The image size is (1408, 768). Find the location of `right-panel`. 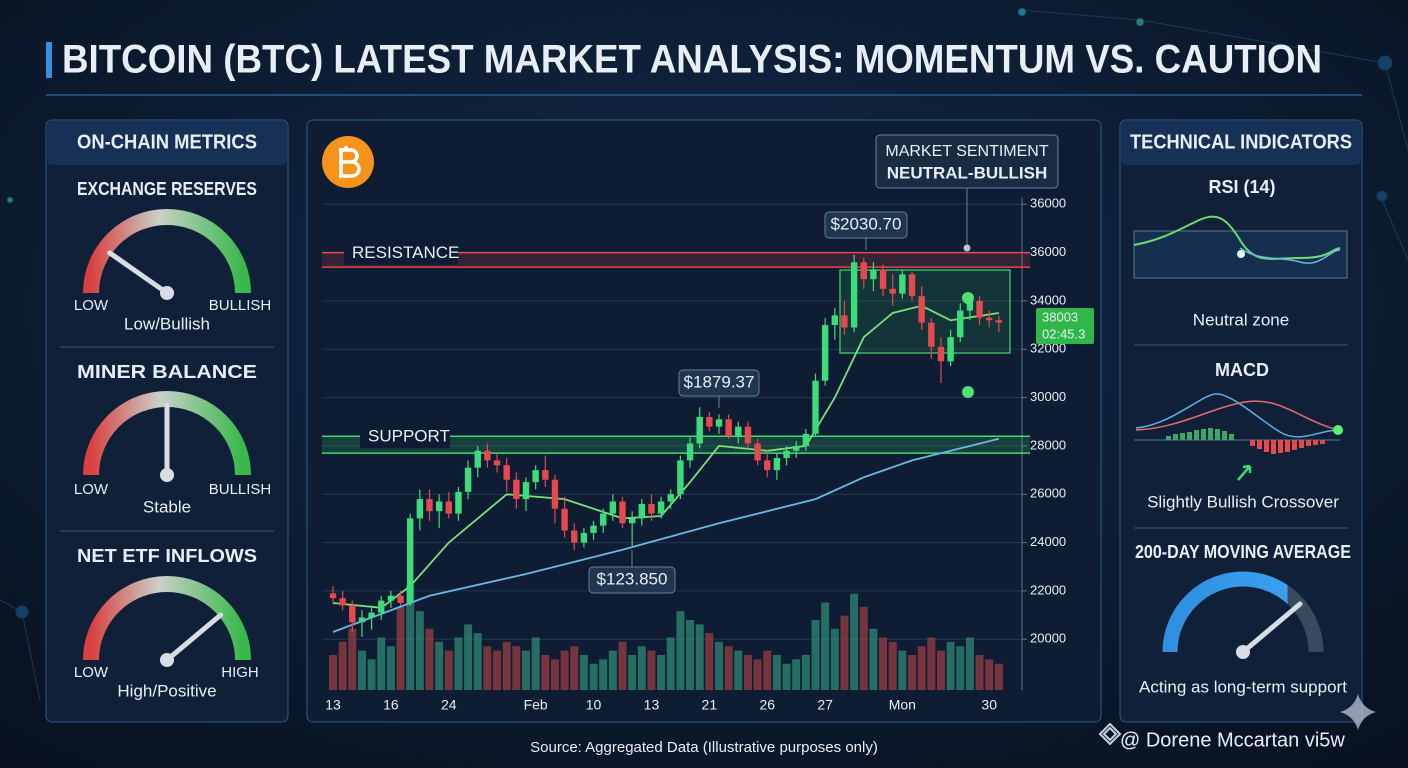

right-panel is located at coordinates (1241, 421).